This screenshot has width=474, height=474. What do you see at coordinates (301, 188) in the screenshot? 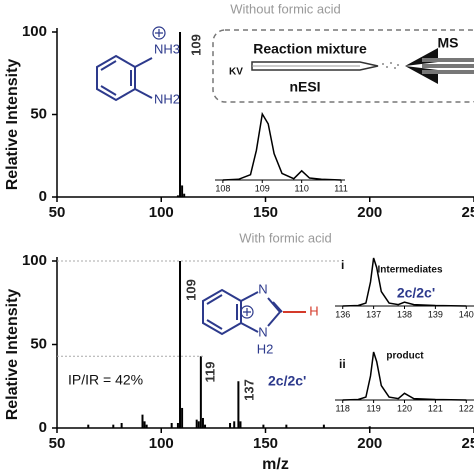
I see `x-tick-label: 110` at bounding box center [301, 188].